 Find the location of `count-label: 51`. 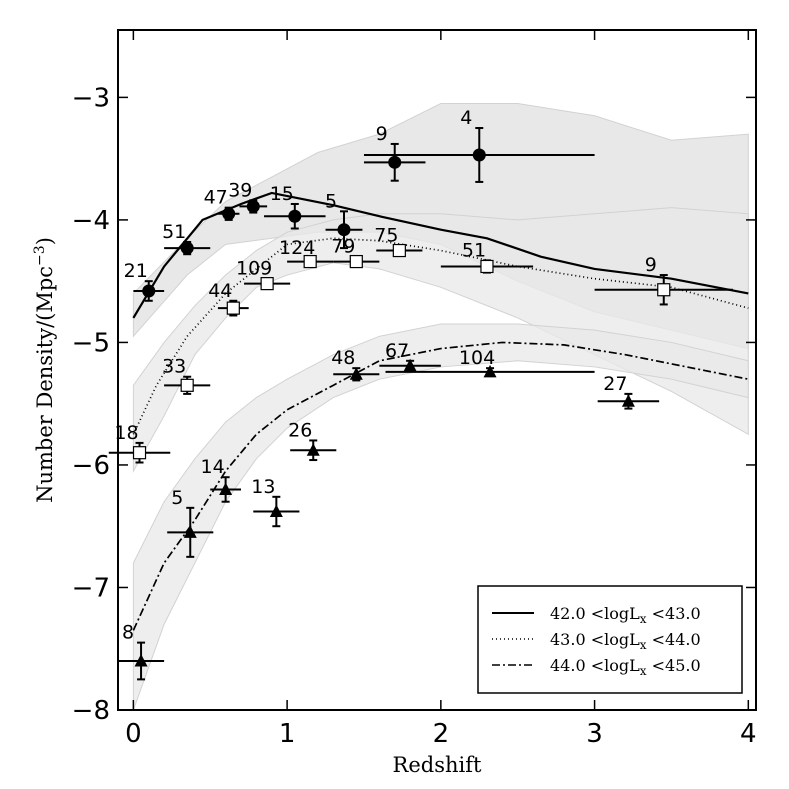

count-label: 51 is located at coordinates (174, 232).